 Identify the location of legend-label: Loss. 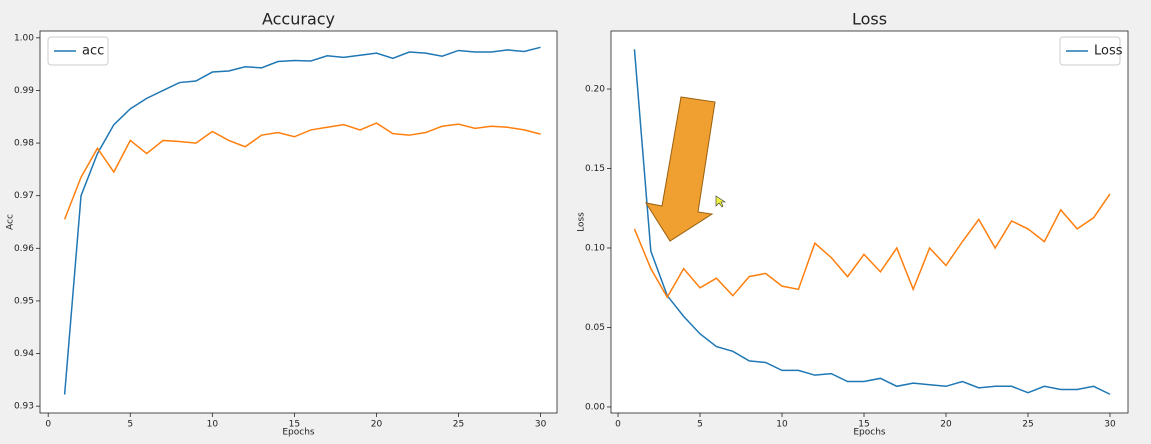
(1108, 51).